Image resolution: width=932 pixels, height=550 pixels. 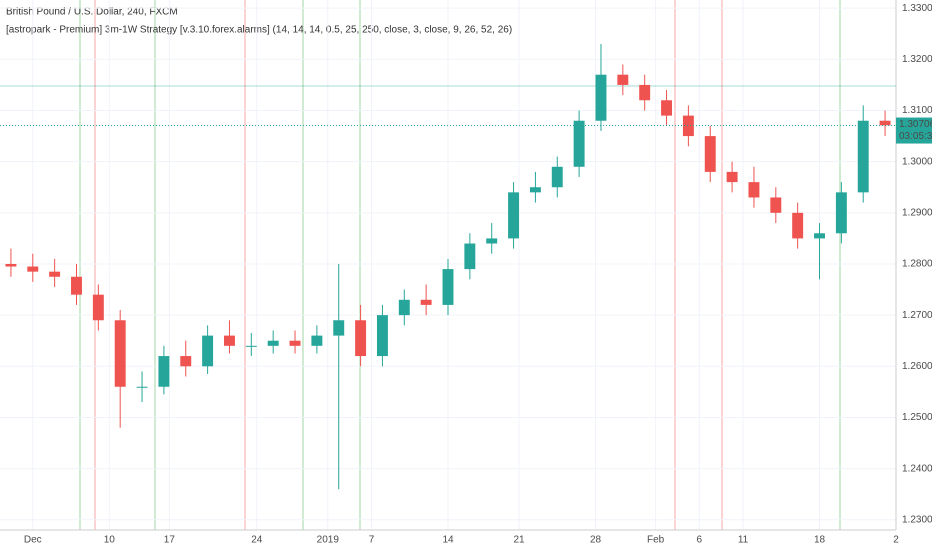 I want to click on last-price-label: 1.30706, so click(x=915, y=124).